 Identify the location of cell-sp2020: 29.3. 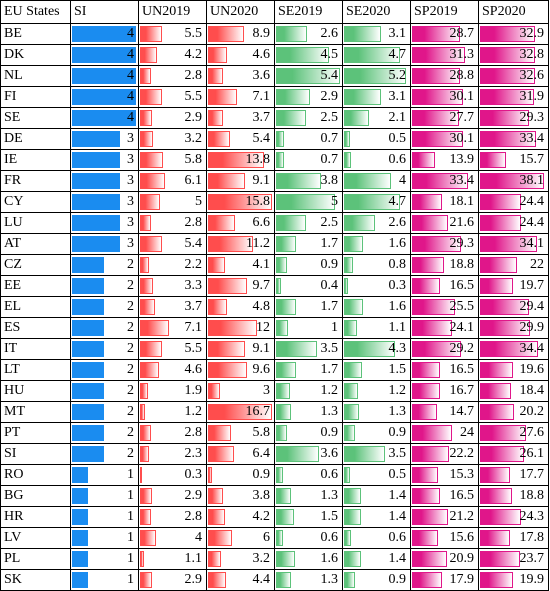
(513, 118).